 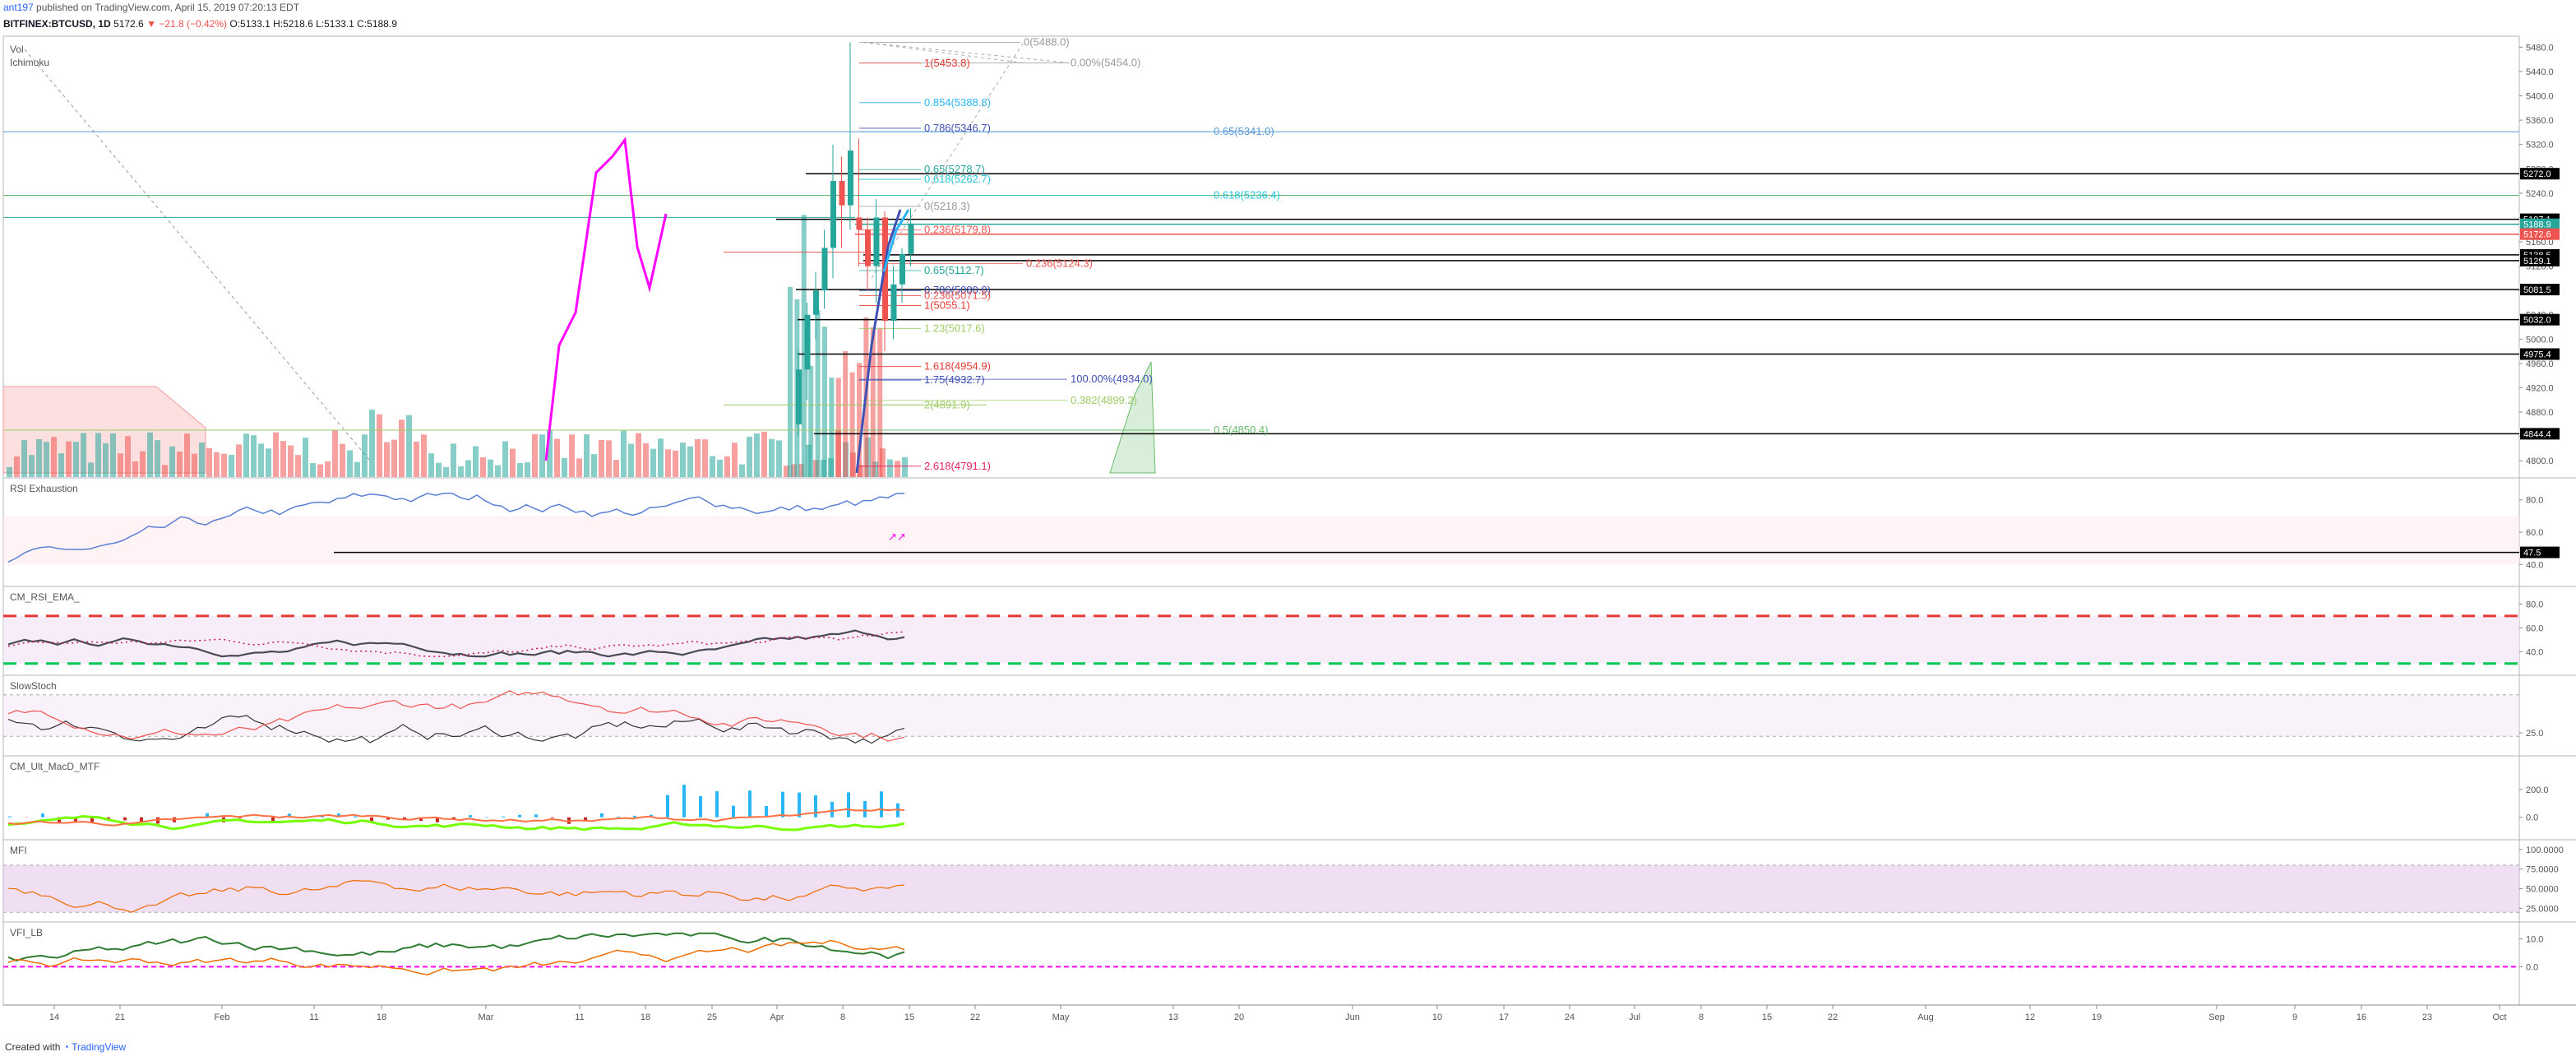 What do you see at coordinates (1105, 63) in the screenshot?
I see `fib-level-label: 0.00%(5454.0)` at bounding box center [1105, 63].